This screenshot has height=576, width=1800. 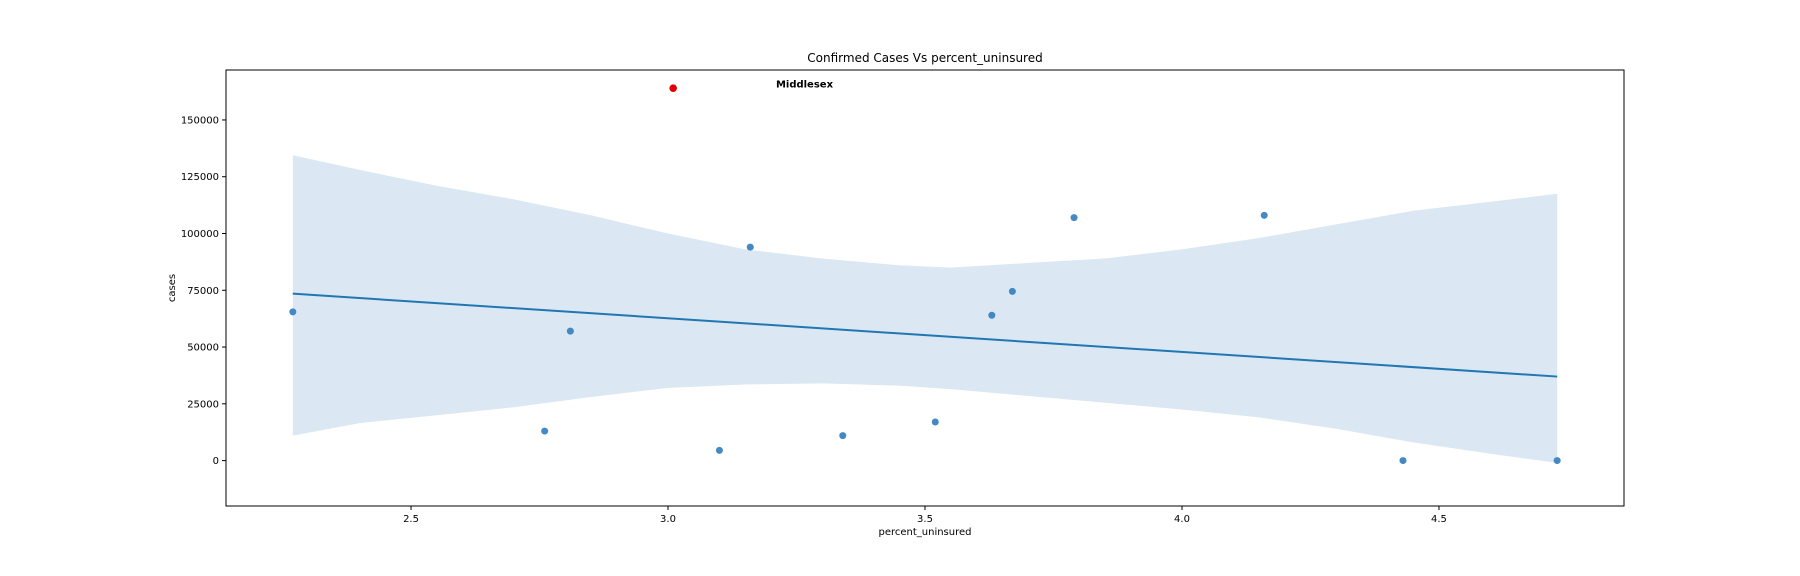 What do you see at coordinates (411, 519) in the screenshot?
I see `x-tick-label: 2.5` at bounding box center [411, 519].